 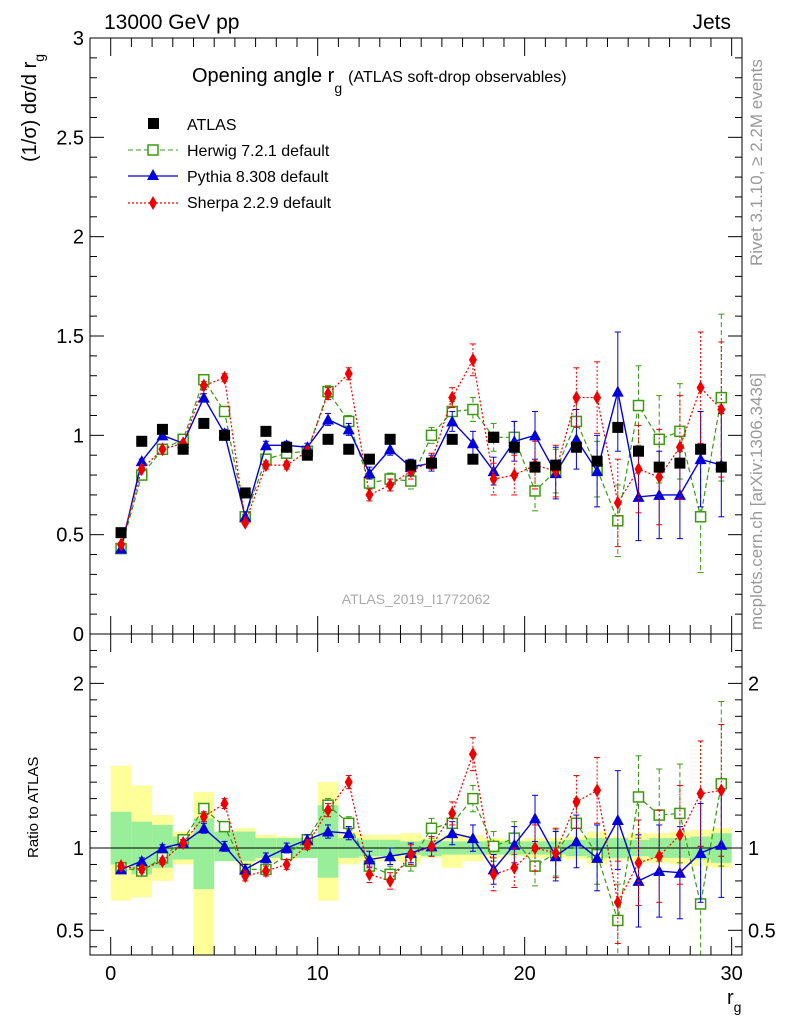 What do you see at coordinates (78, 684) in the screenshot?
I see `ratio-y-tick-label-left: 2` at bounding box center [78, 684].